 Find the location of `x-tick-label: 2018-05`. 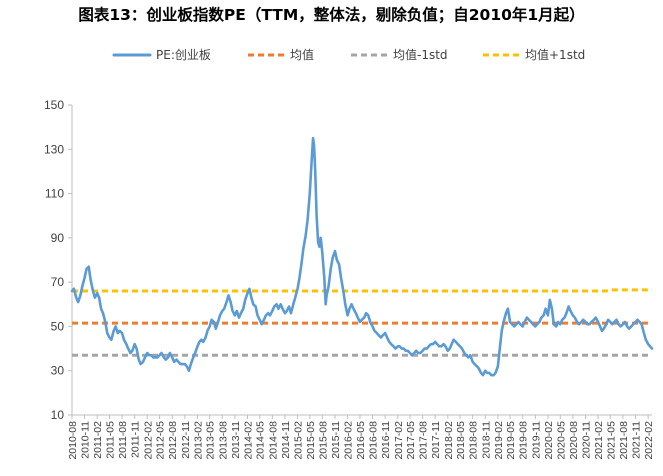

x-tick-label: 2018-05 is located at coordinates (461, 440).